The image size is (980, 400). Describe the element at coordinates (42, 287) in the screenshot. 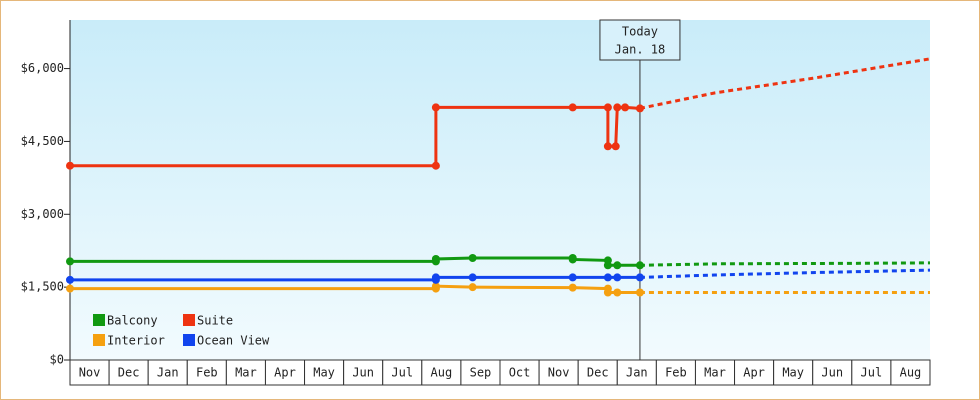

I see `y-tick-label: $1,500` at that location.